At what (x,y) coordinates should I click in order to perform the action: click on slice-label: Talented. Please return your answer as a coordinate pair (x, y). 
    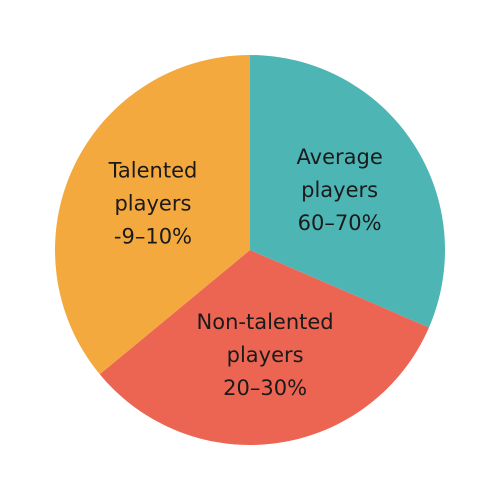
    Looking at the image, I should click on (153, 170).